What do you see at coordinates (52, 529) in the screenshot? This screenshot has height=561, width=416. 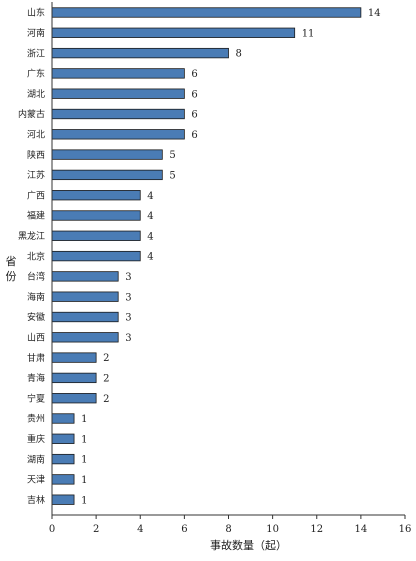 I see `x-tick-label: 0` at bounding box center [52, 529].